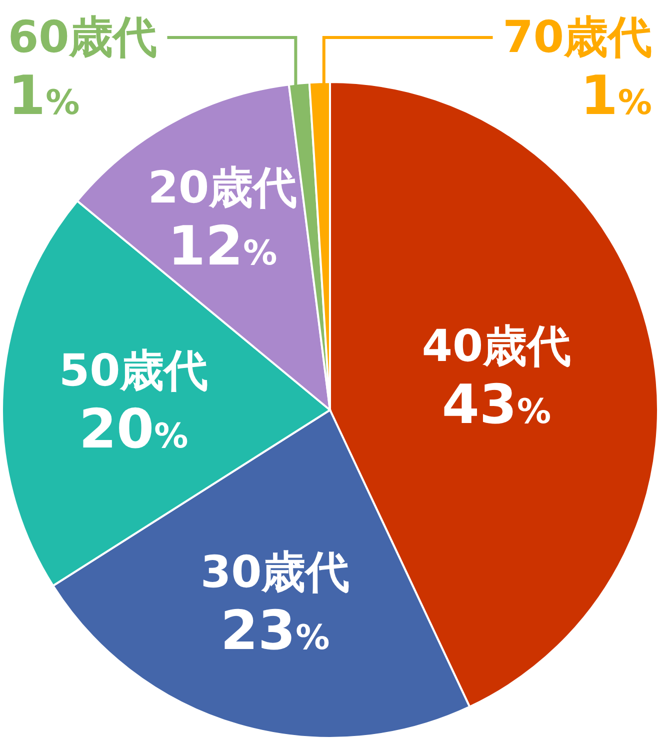  Describe the element at coordinates (497, 346) in the screenshot. I see `slice-label: 40歳代` at that location.